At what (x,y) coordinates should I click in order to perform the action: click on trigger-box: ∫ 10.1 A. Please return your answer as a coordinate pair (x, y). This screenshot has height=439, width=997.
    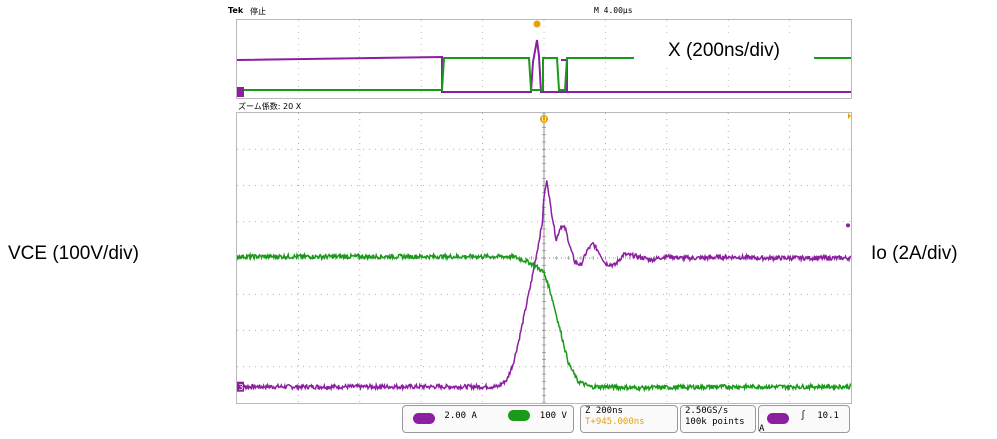
    Looking at the image, I should click on (804, 420).